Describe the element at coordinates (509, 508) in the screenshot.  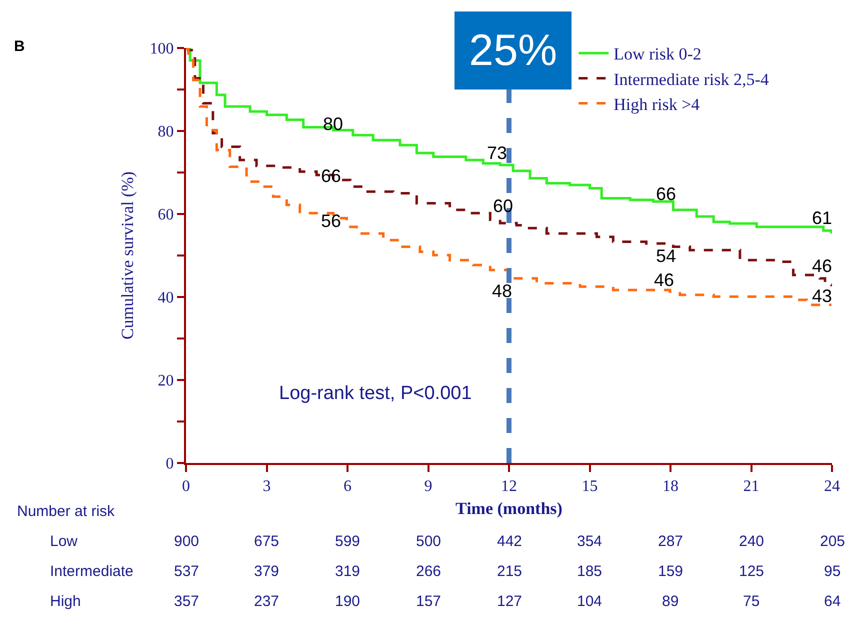
I see `x-axis-title: Time (months)` at that location.